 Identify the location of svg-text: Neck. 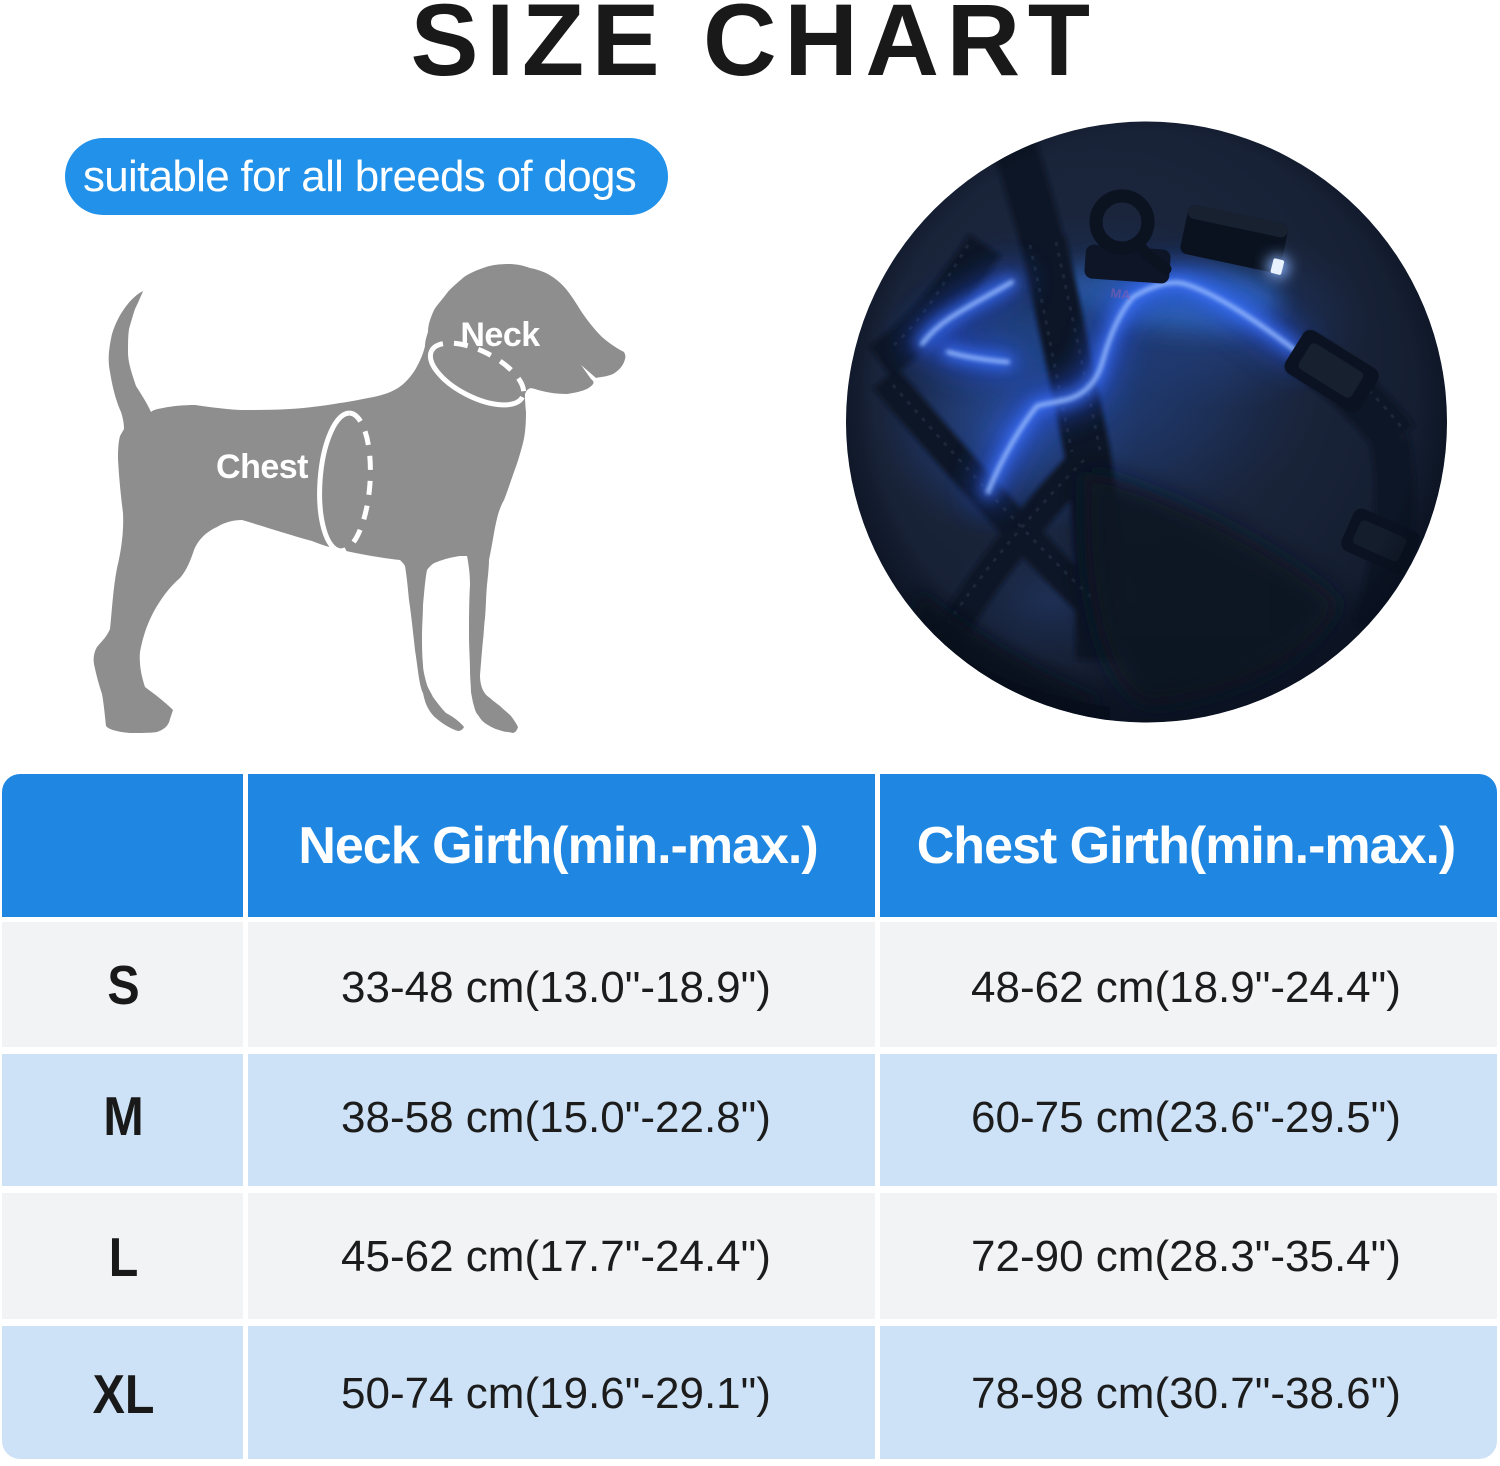
(500, 335).